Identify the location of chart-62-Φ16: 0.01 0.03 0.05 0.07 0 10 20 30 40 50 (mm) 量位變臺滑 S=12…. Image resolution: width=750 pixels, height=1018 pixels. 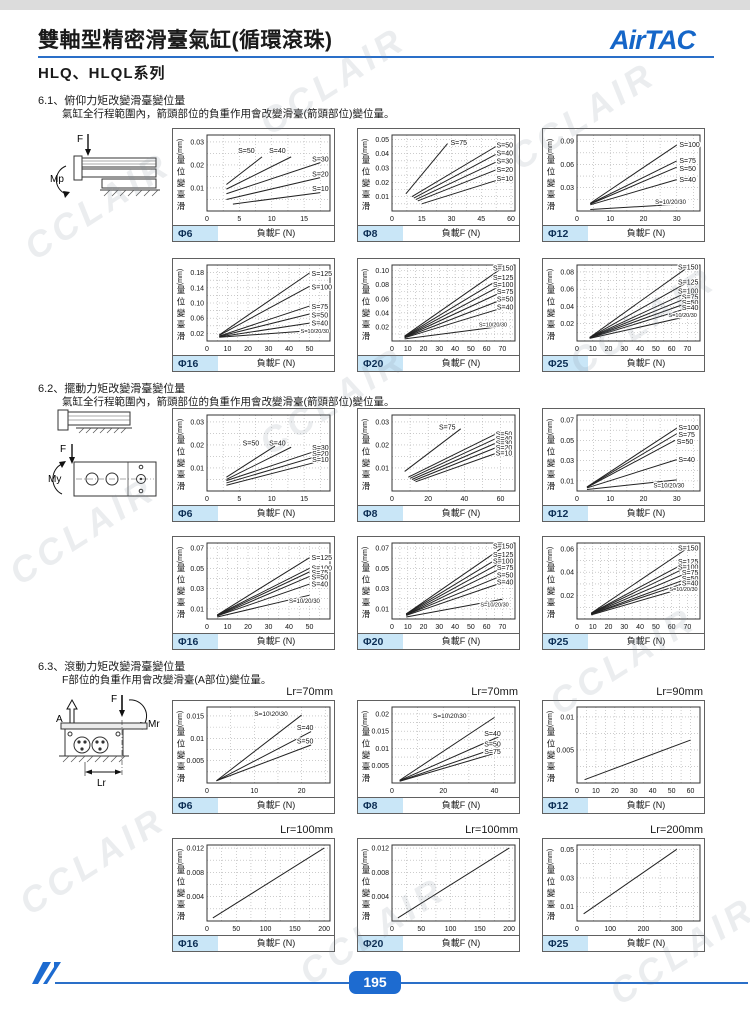
(253, 593).